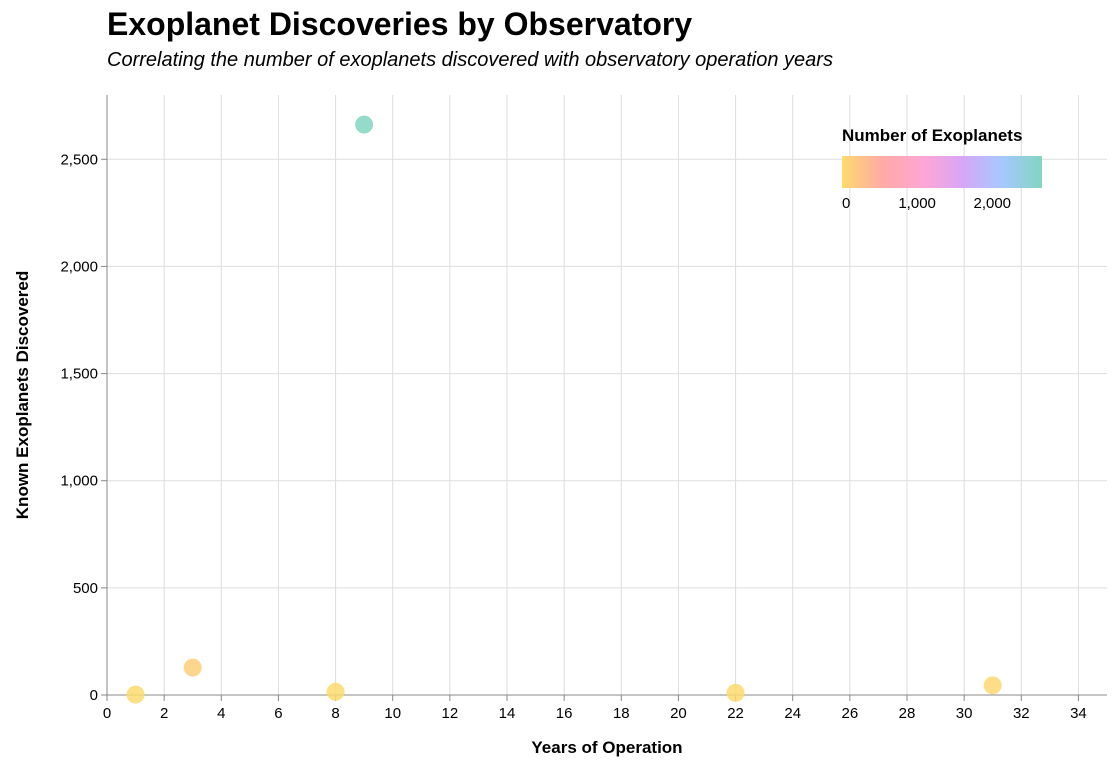  I want to click on y-tick-label: 2,500, so click(79, 159).